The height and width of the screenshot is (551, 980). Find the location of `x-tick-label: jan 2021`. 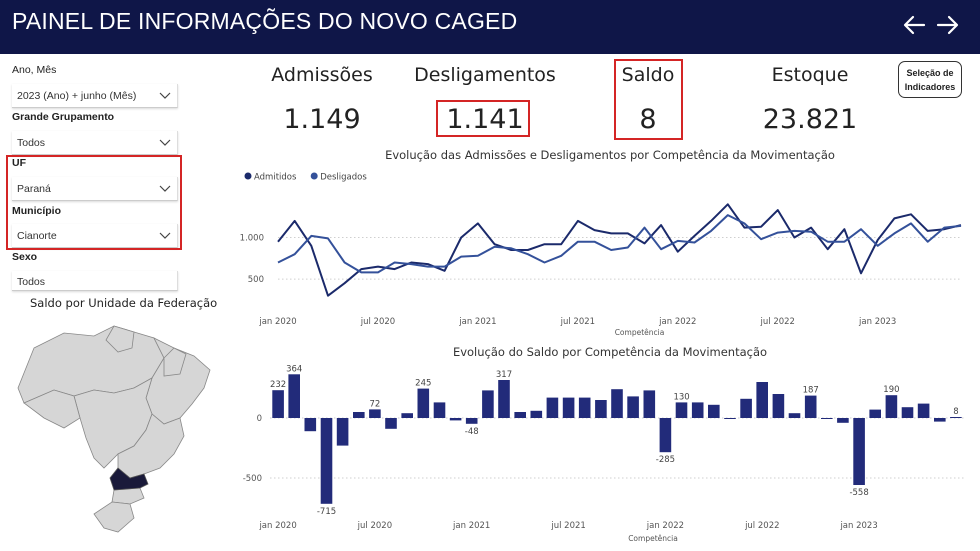

x-tick-label: jan 2021 is located at coordinates (477, 322).